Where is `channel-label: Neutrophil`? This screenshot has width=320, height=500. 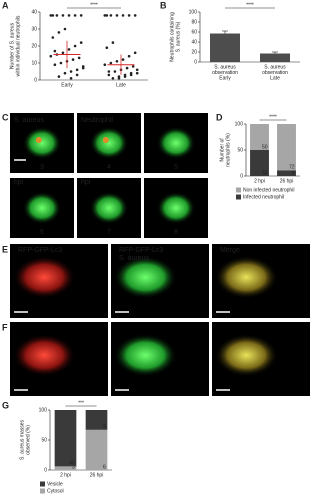
channel-label: Neutrophil is located at coordinates (97, 120).